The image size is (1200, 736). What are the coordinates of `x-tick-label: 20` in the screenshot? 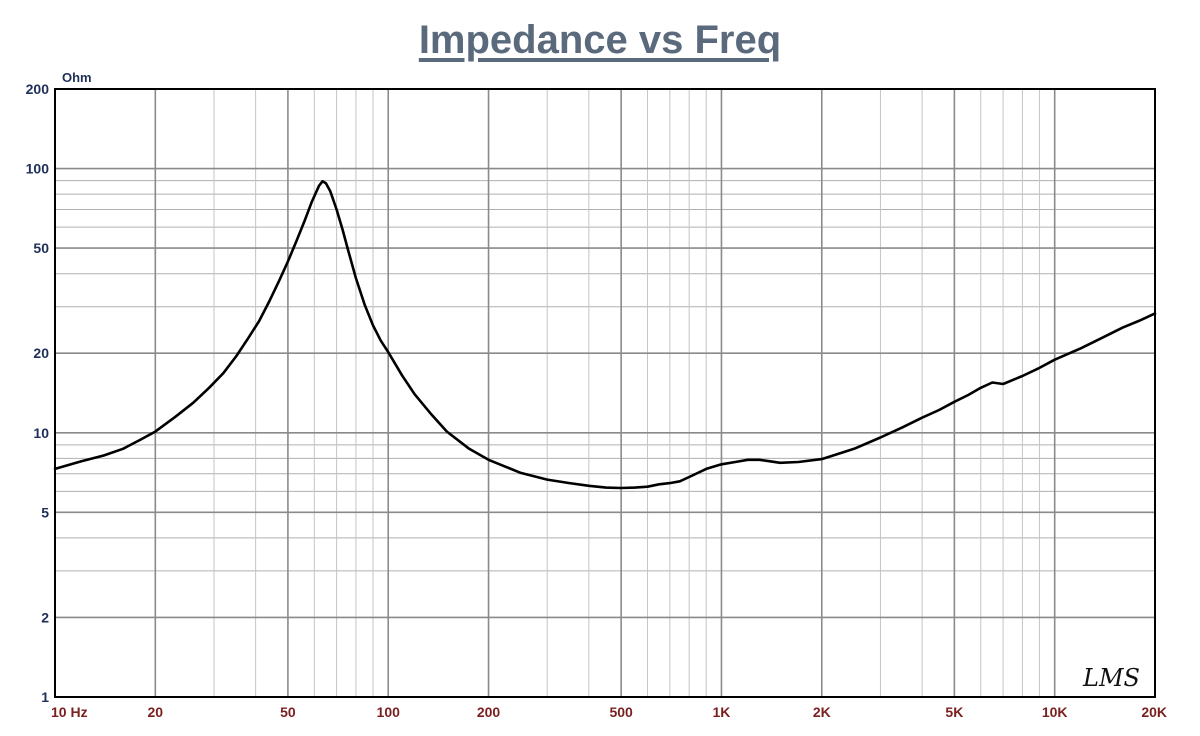 It's located at (156, 712).